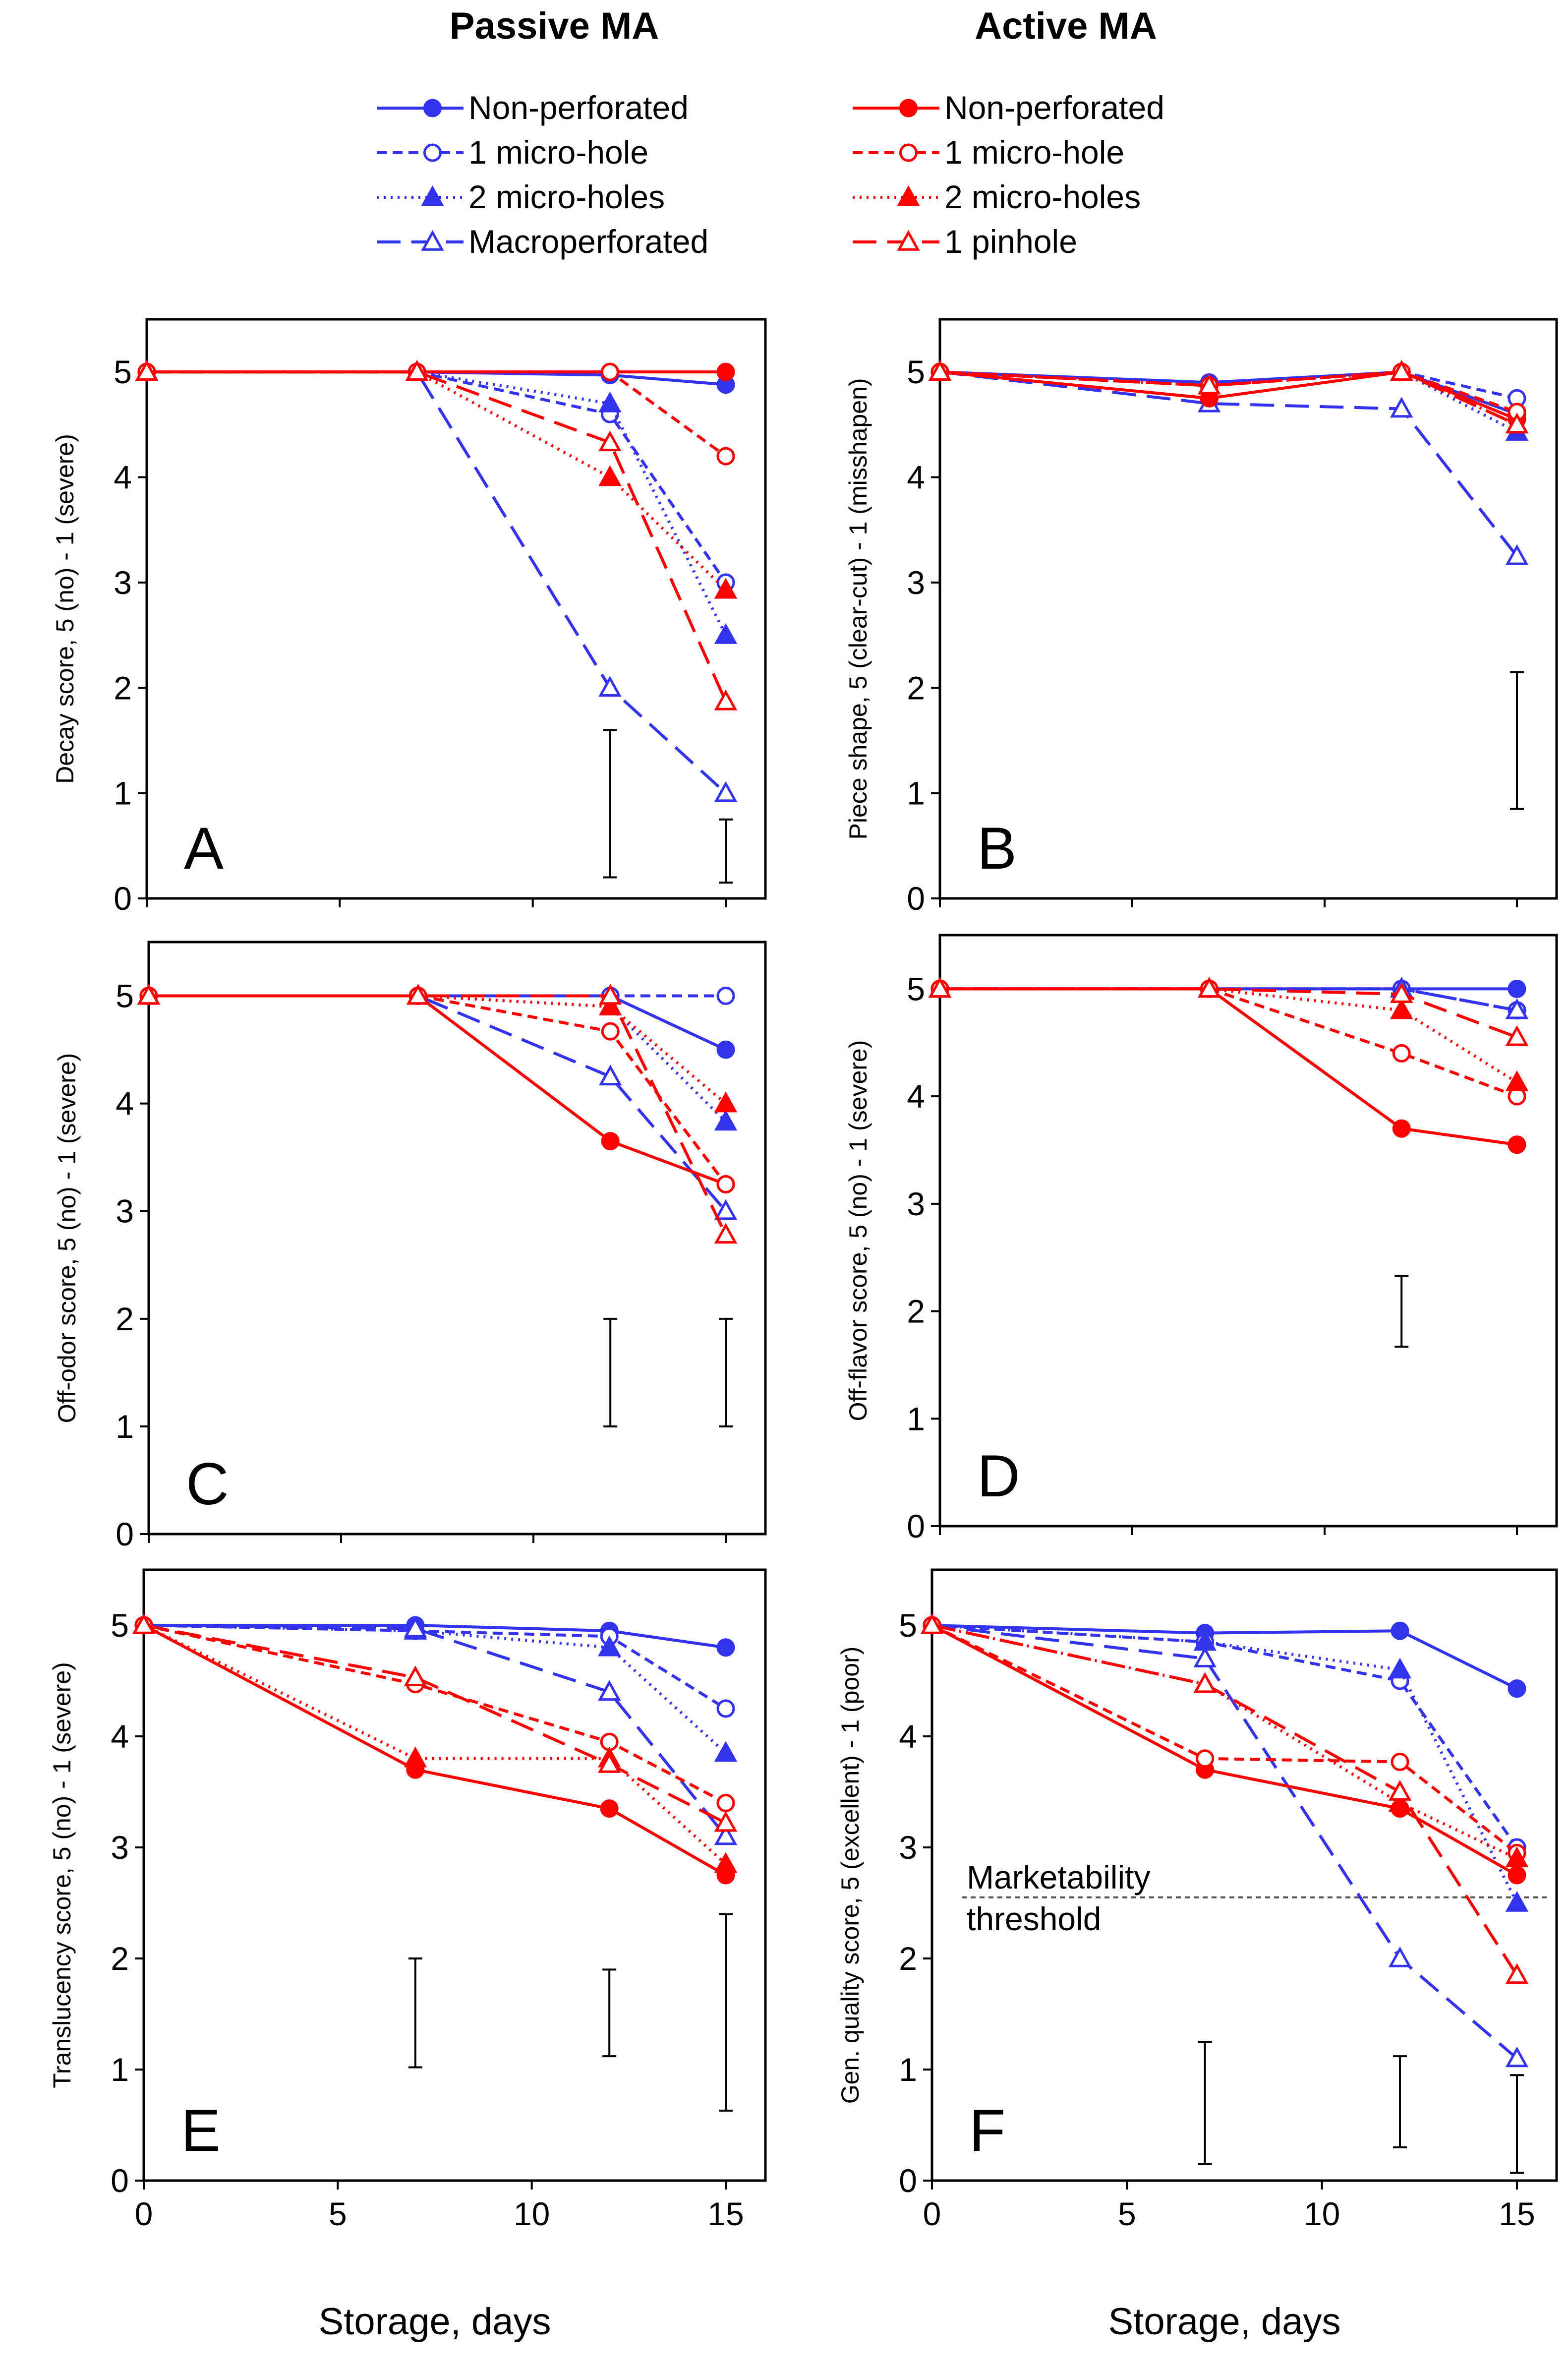  I want to click on legend-label-active-0: Non-perforated, so click(1054, 107).